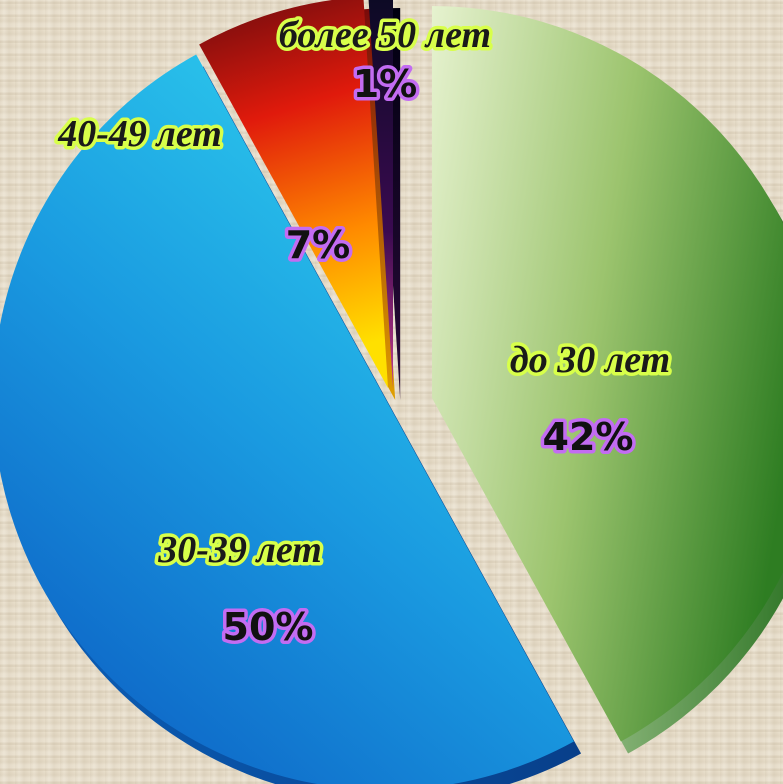  I want to click on slice-category-label-1: до 30 лет, so click(590, 360).